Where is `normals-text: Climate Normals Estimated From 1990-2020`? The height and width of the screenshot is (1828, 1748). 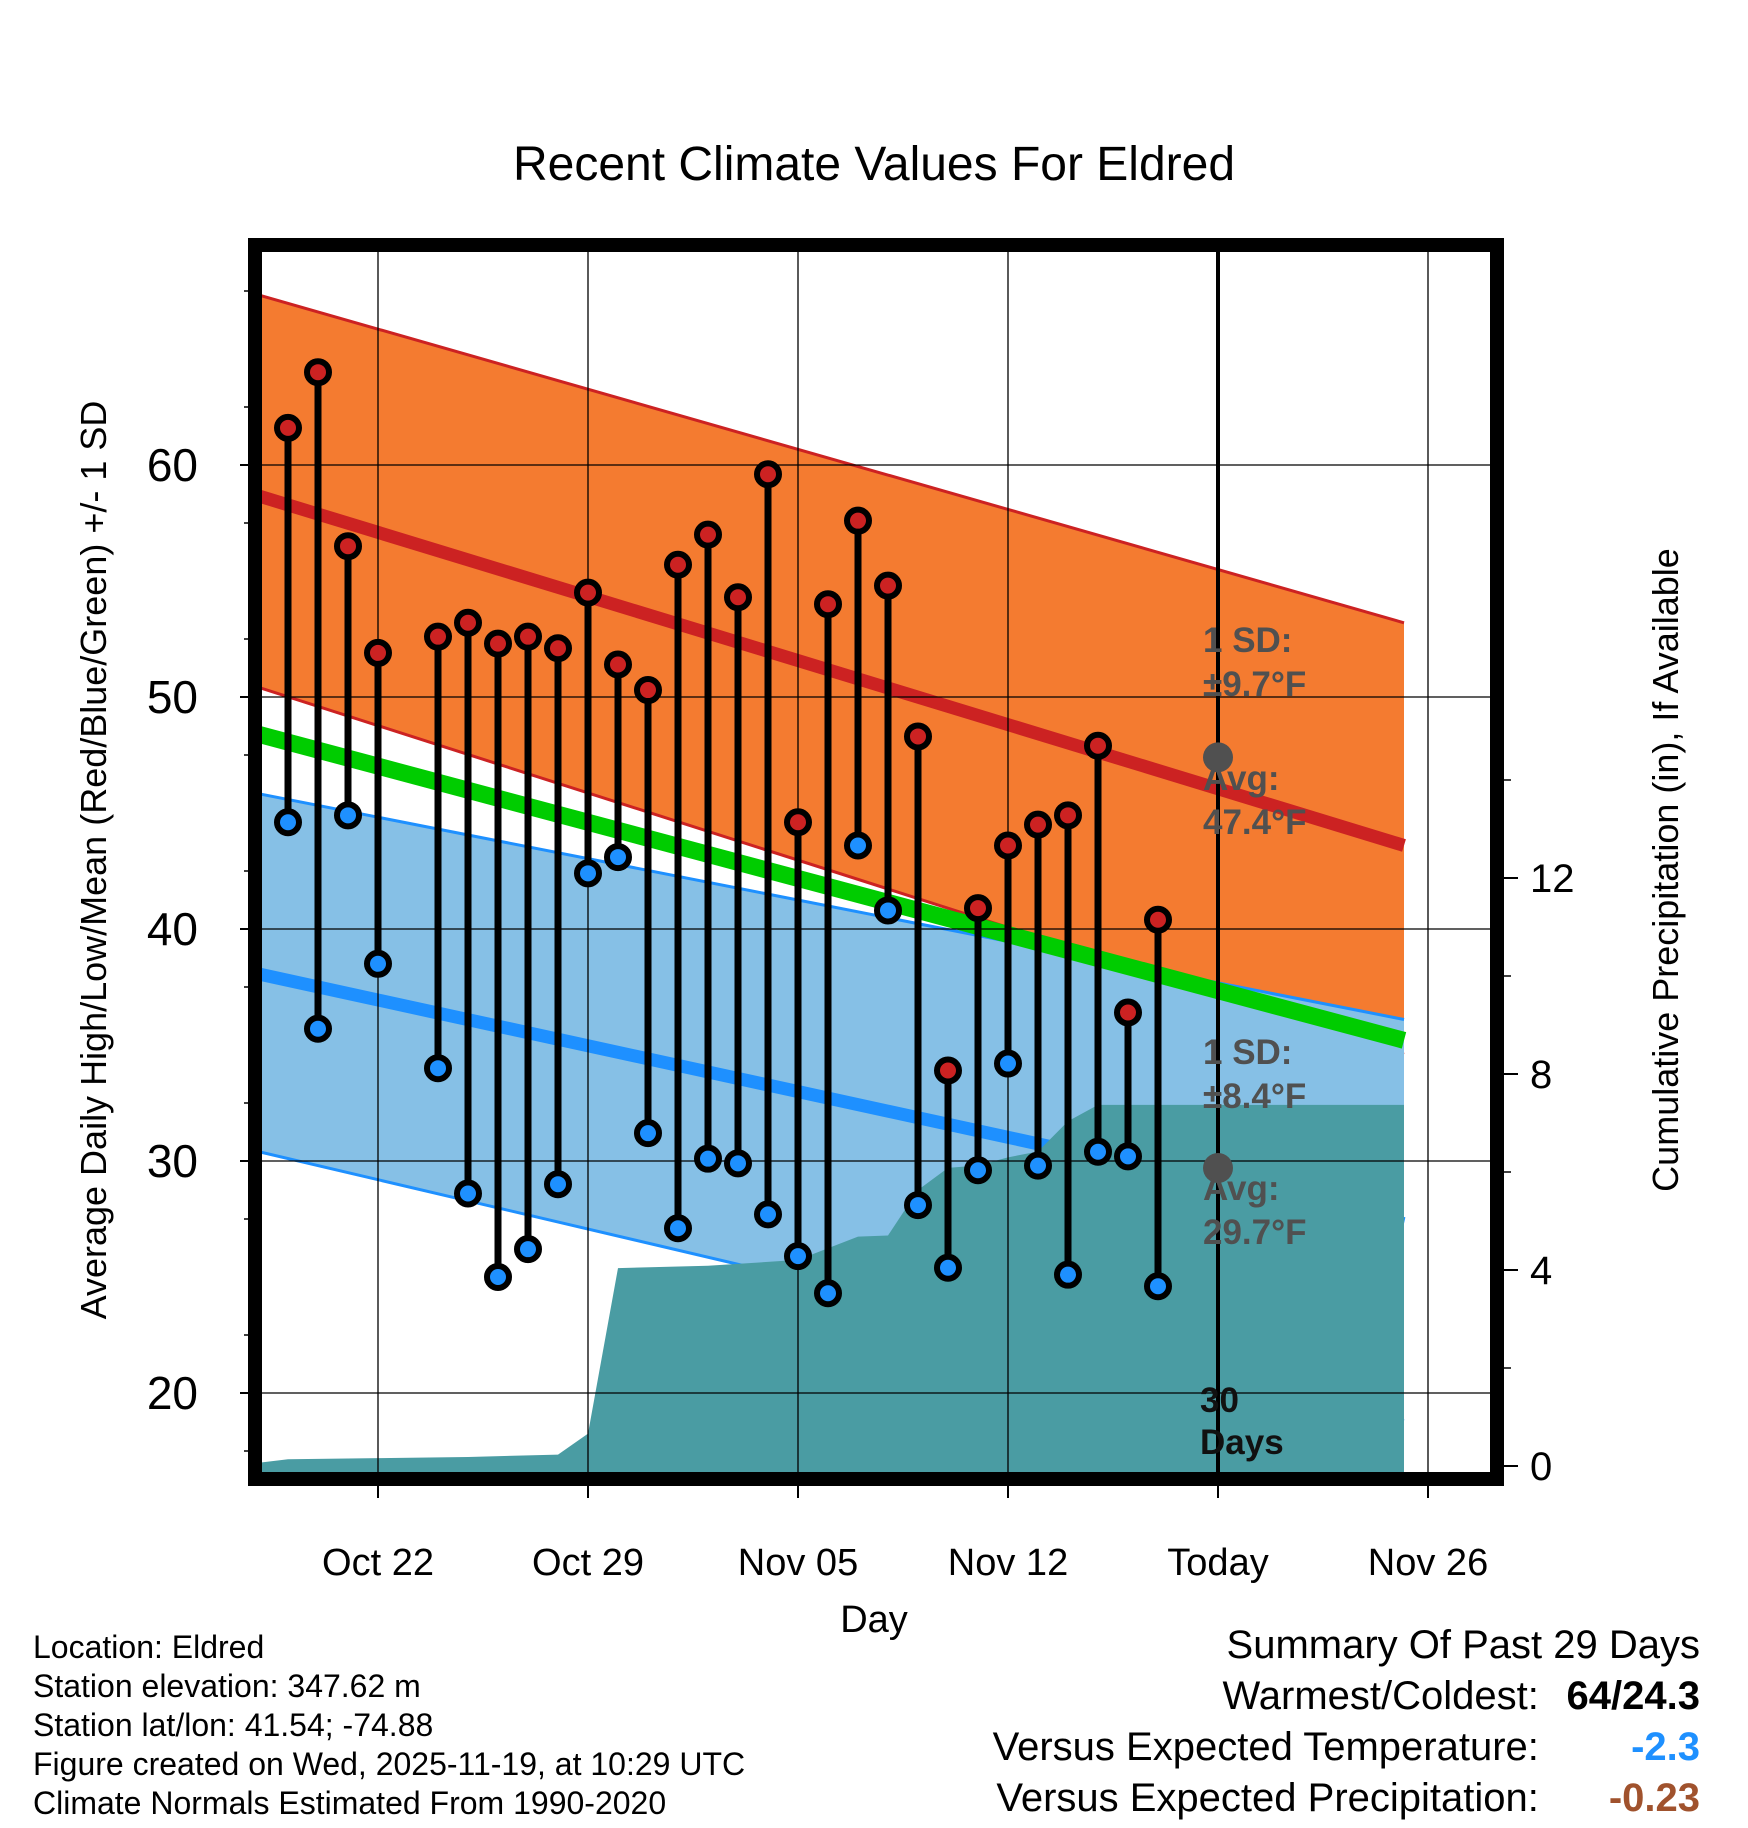
normals-text: Climate Normals Estimated From 1990-2020 is located at coordinates (350, 1803).